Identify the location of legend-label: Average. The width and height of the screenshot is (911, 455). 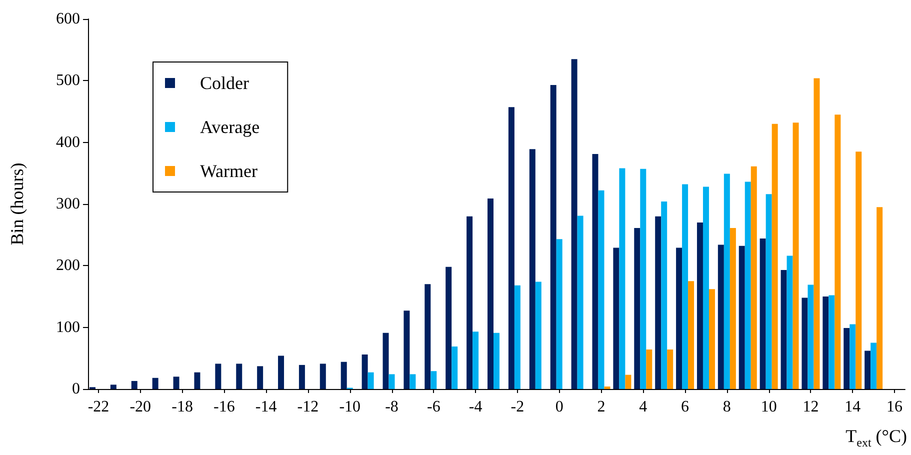
(230, 127).